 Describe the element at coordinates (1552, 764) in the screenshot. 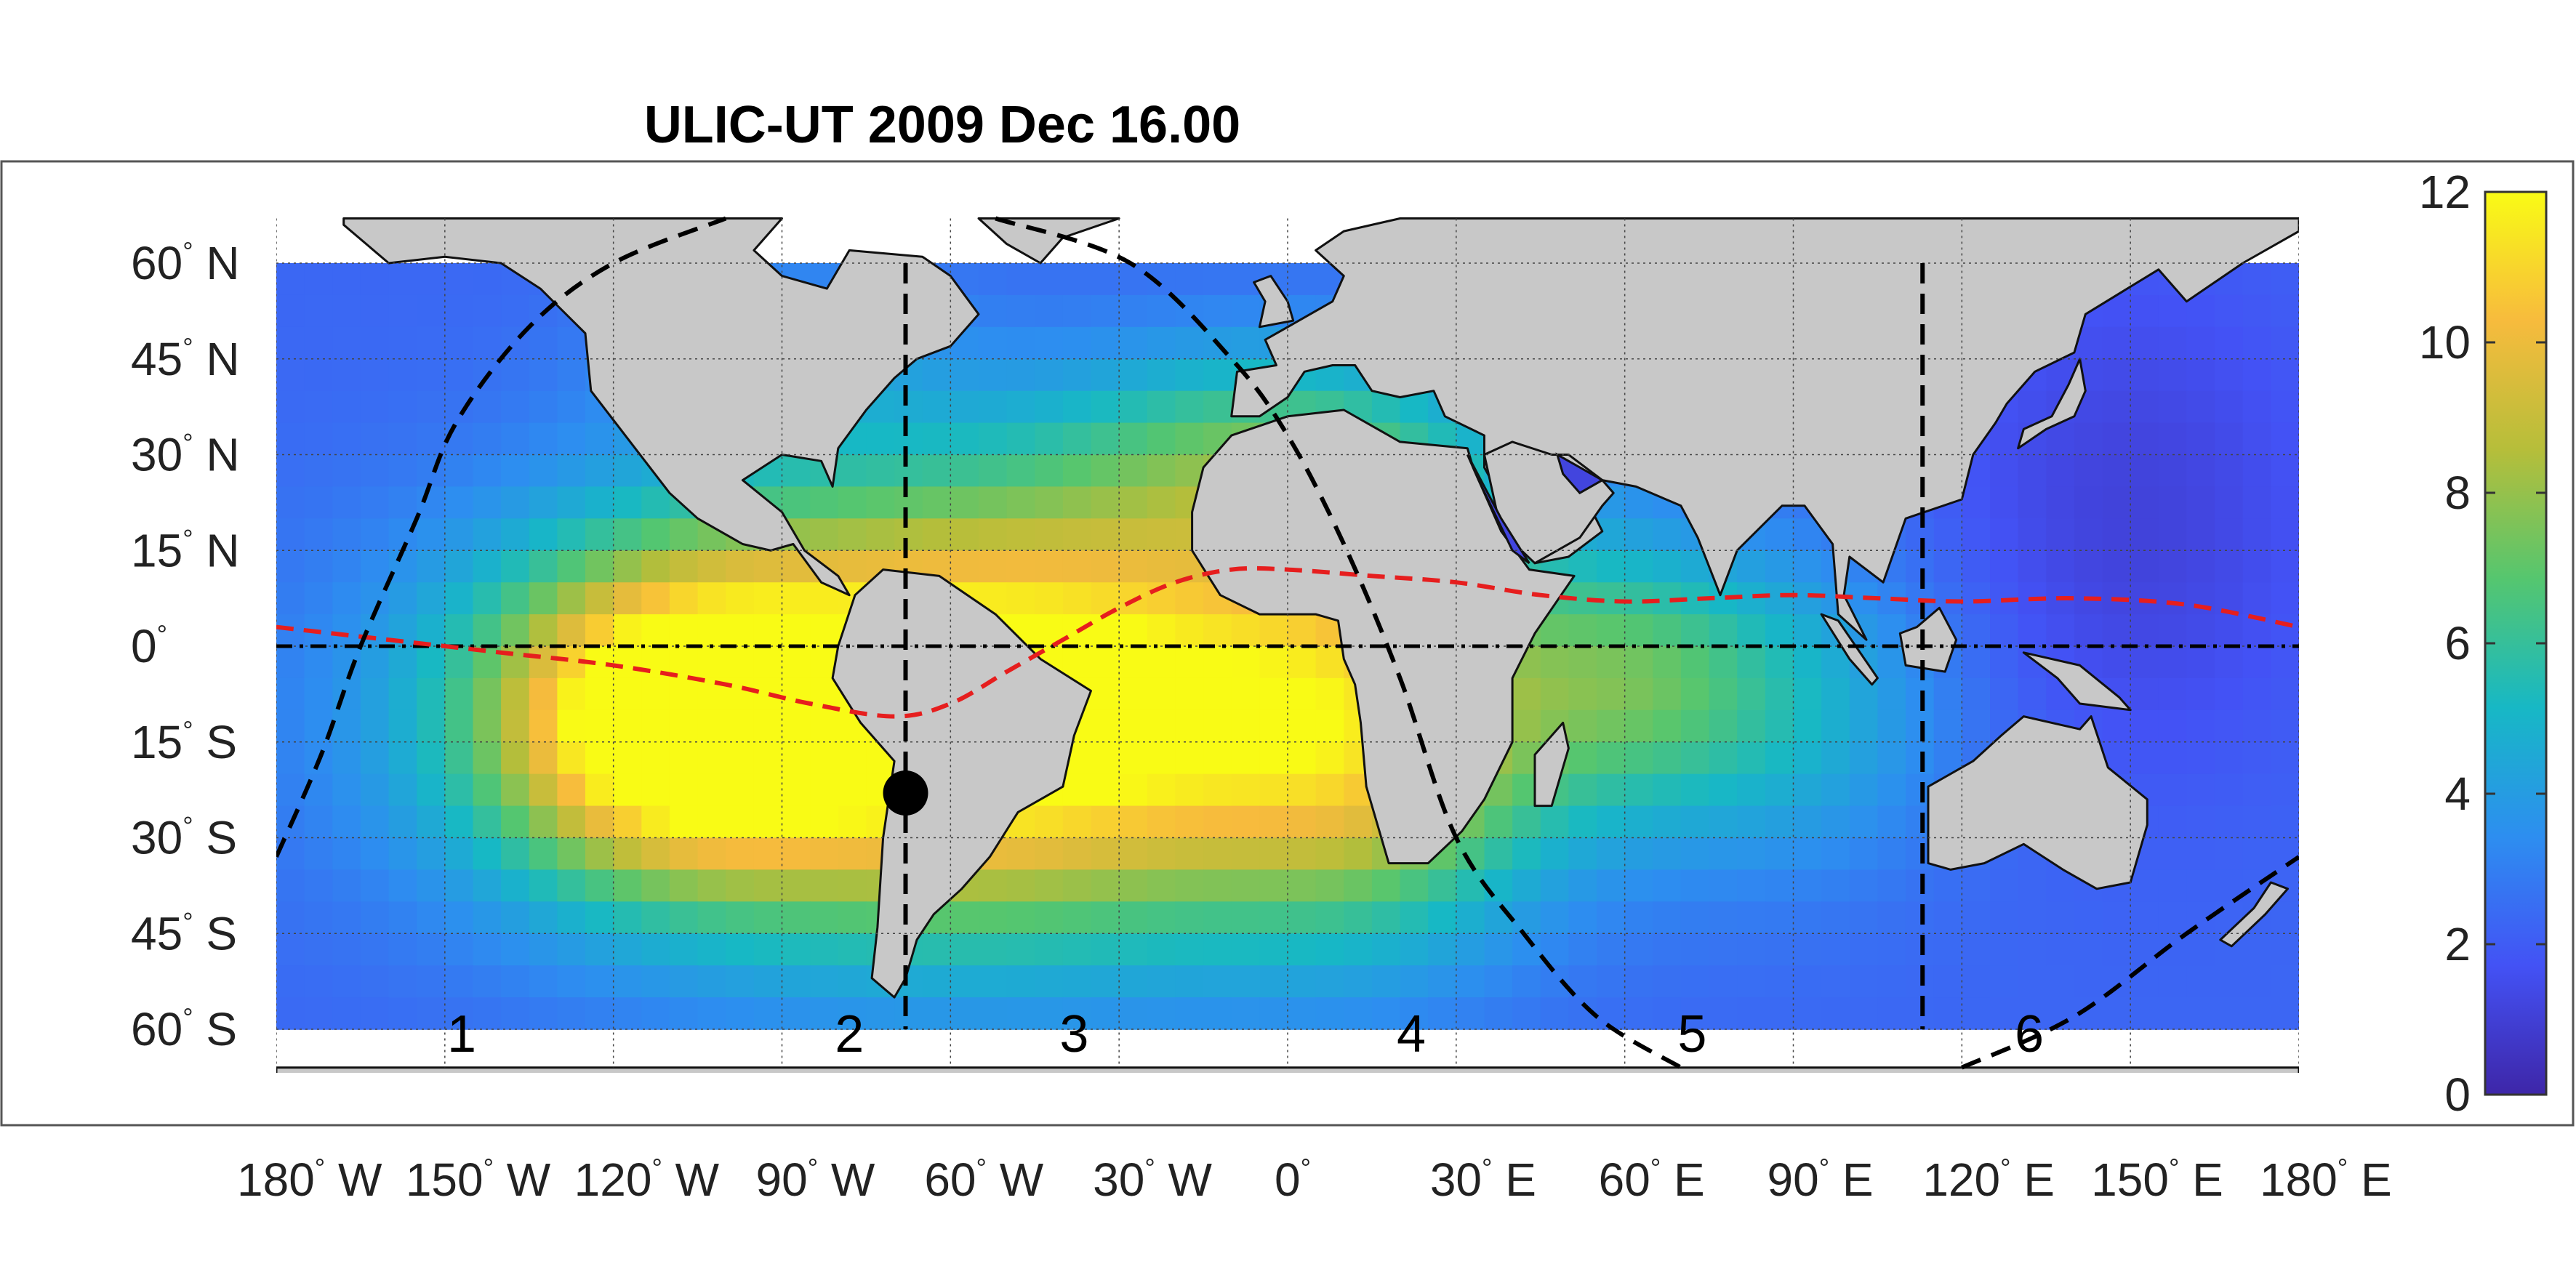

I see `land-madagascar` at that location.